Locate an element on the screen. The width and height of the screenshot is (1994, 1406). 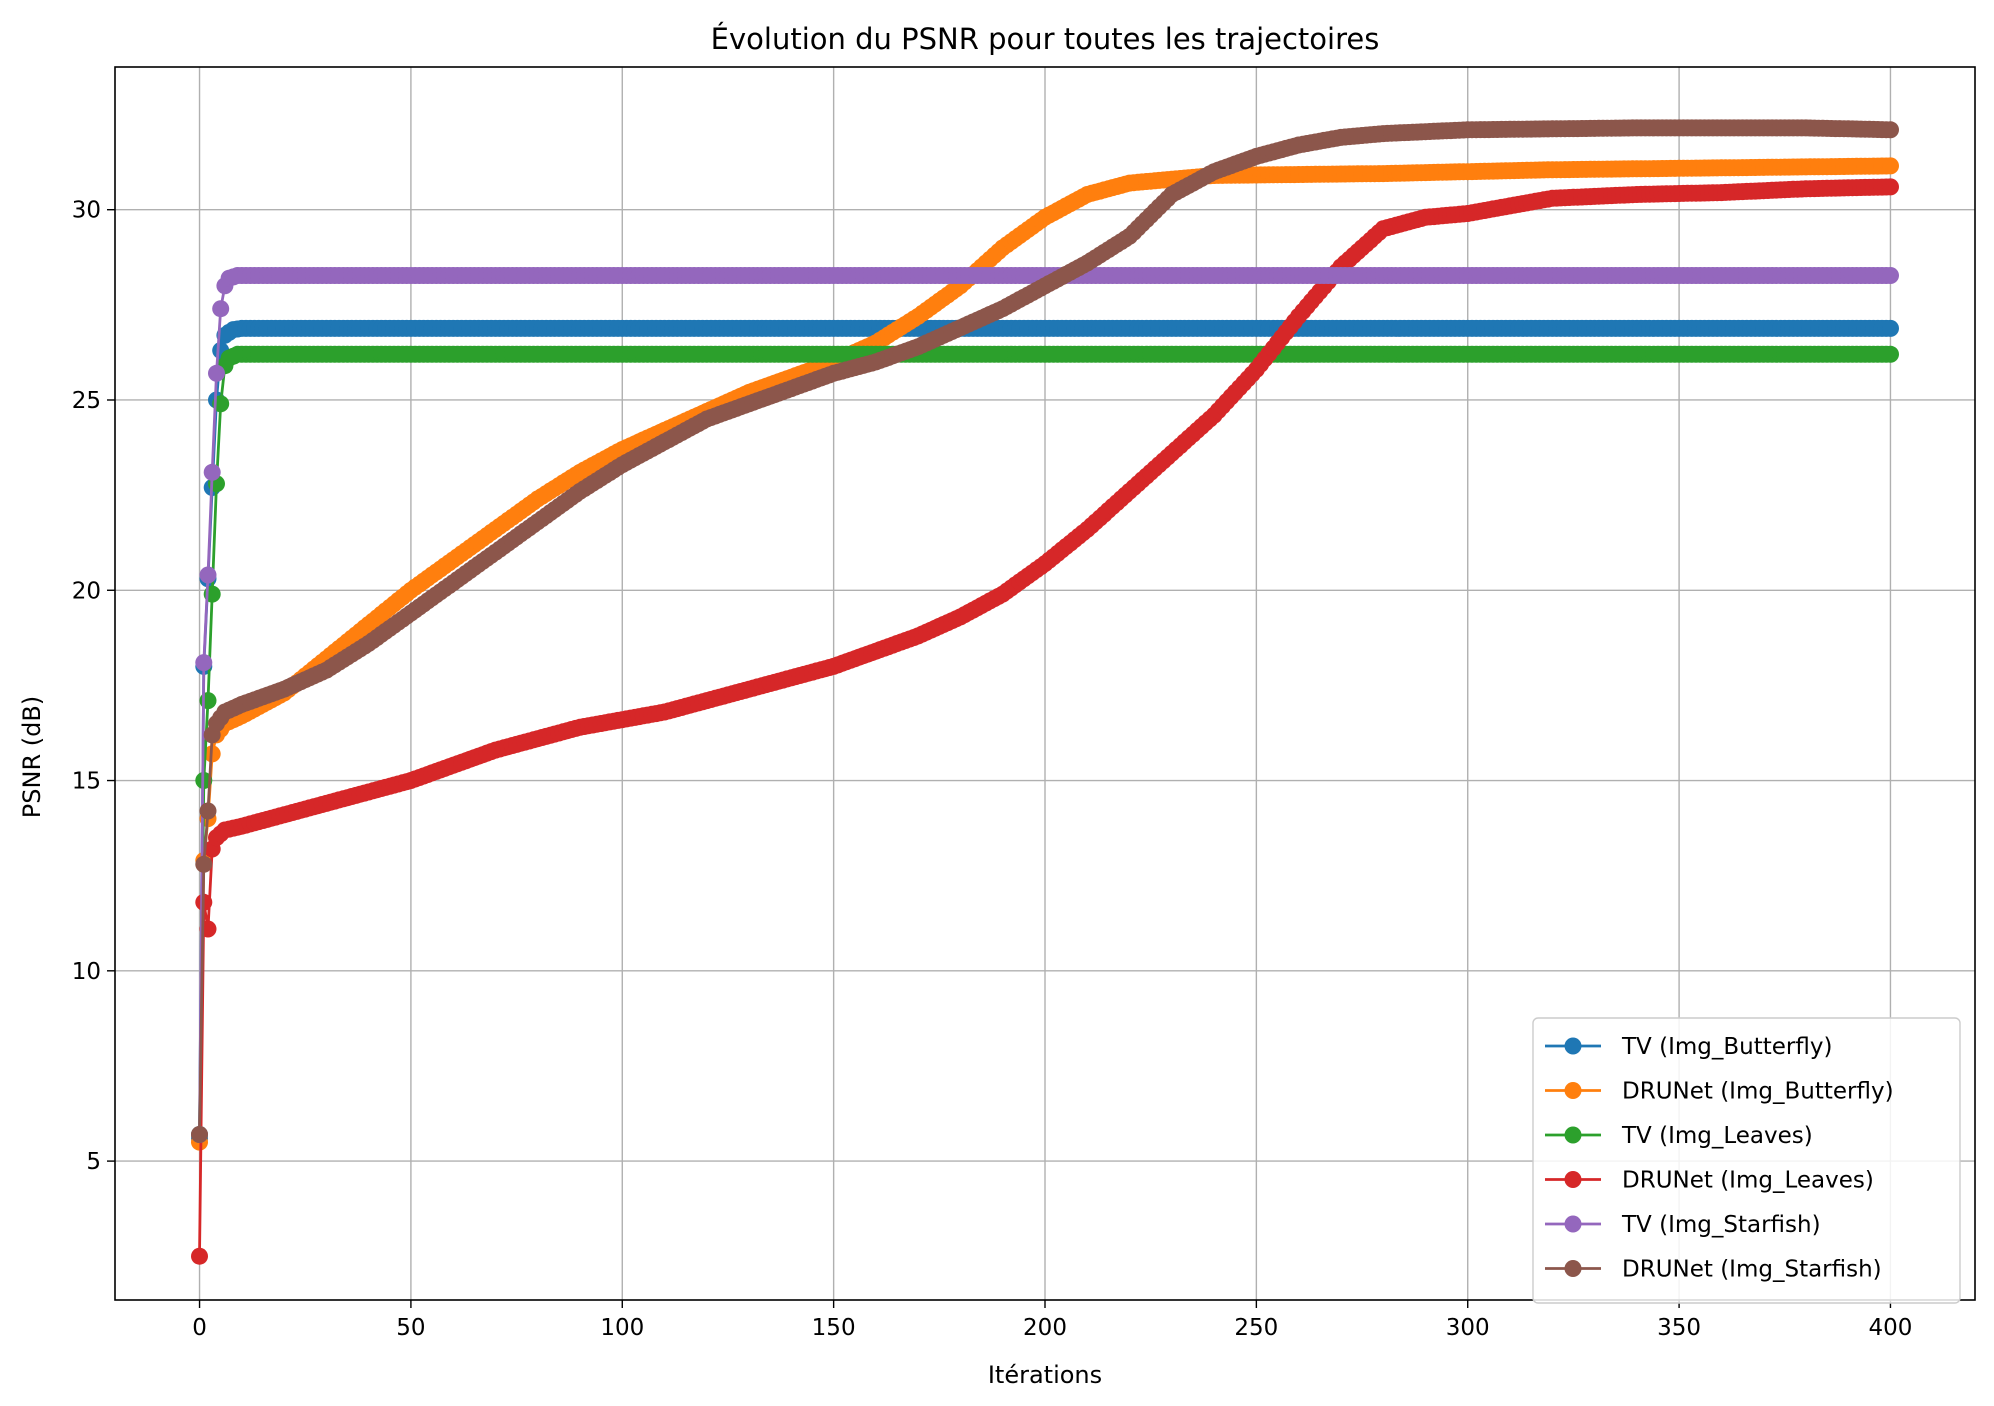
y-tick-label: 5 is located at coordinates (93, 1162).